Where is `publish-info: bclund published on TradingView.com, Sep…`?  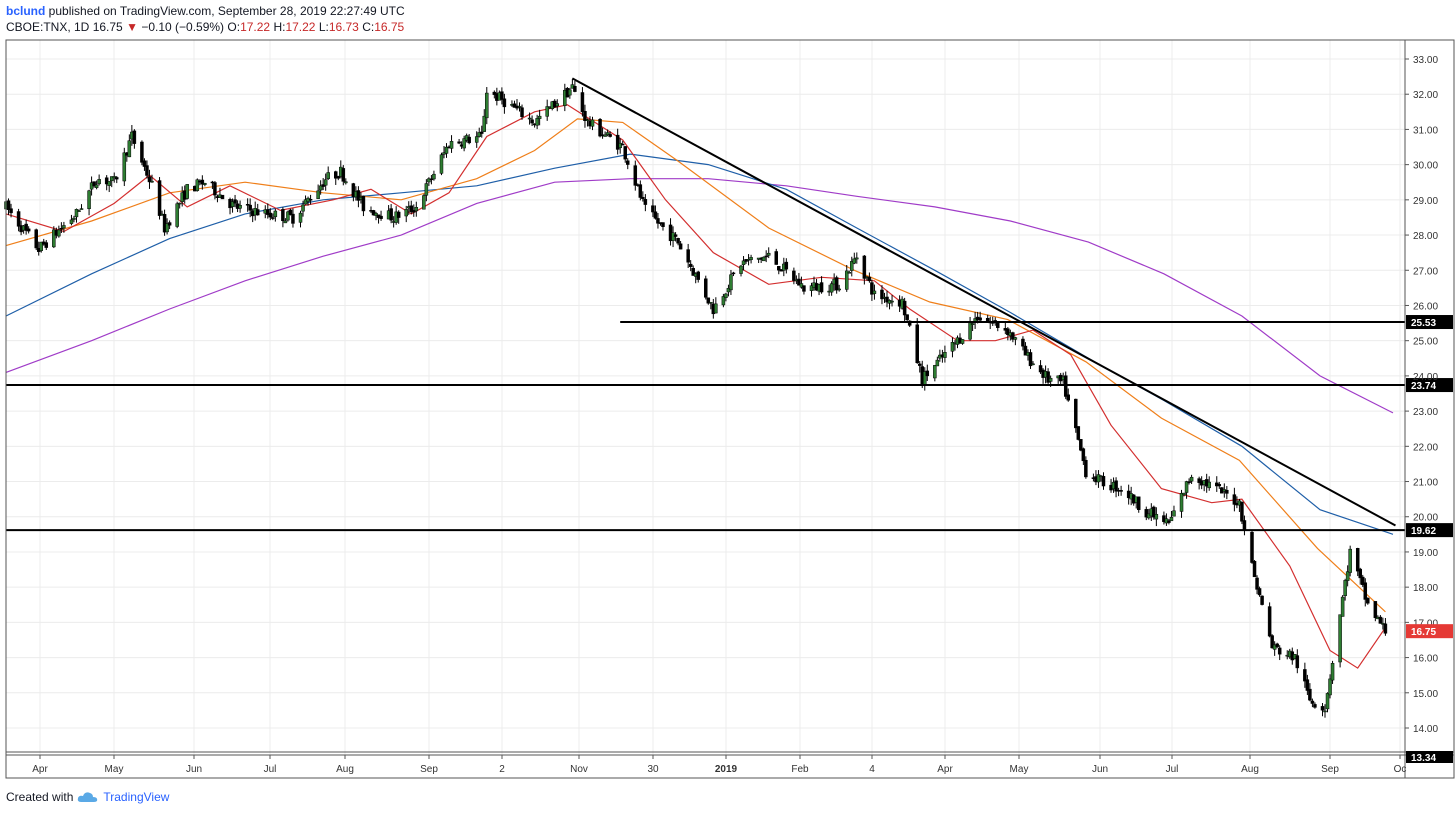 publish-info: bclund published on TradingView.com, Sep… is located at coordinates (205, 11).